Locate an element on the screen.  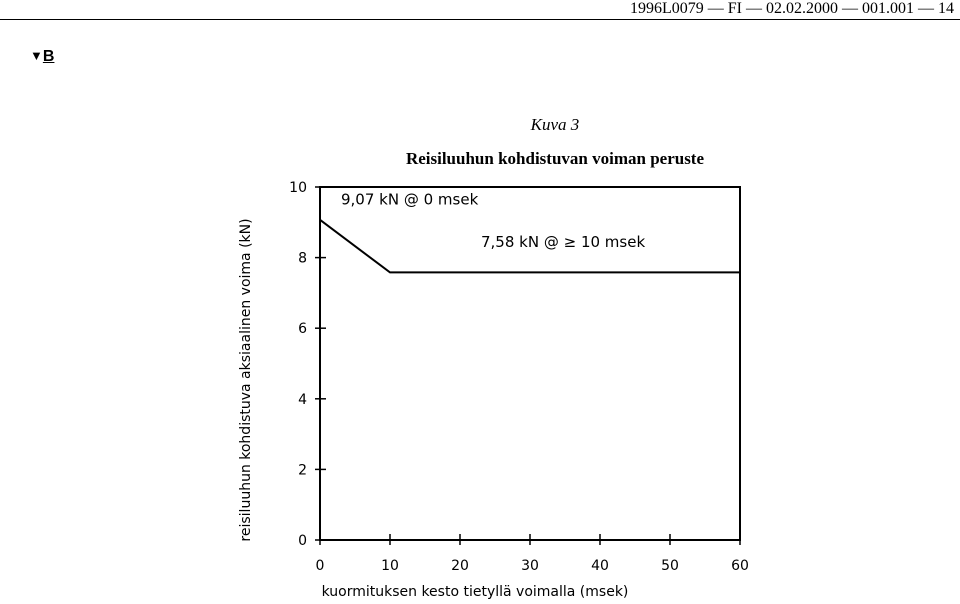
x-tick-label: 50 is located at coordinates (670, 566).